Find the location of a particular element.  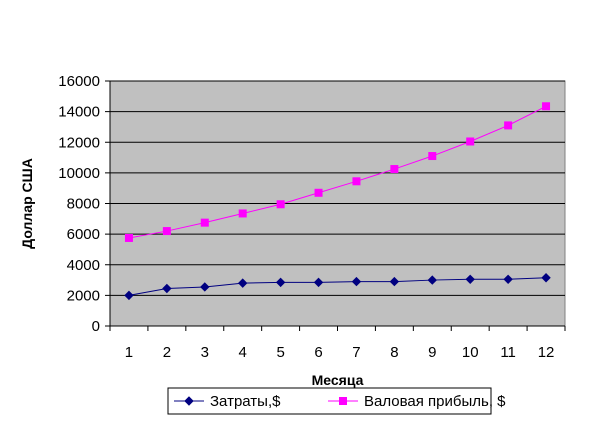

y-tick-label: 4000 is located at coordinates (83, 265).